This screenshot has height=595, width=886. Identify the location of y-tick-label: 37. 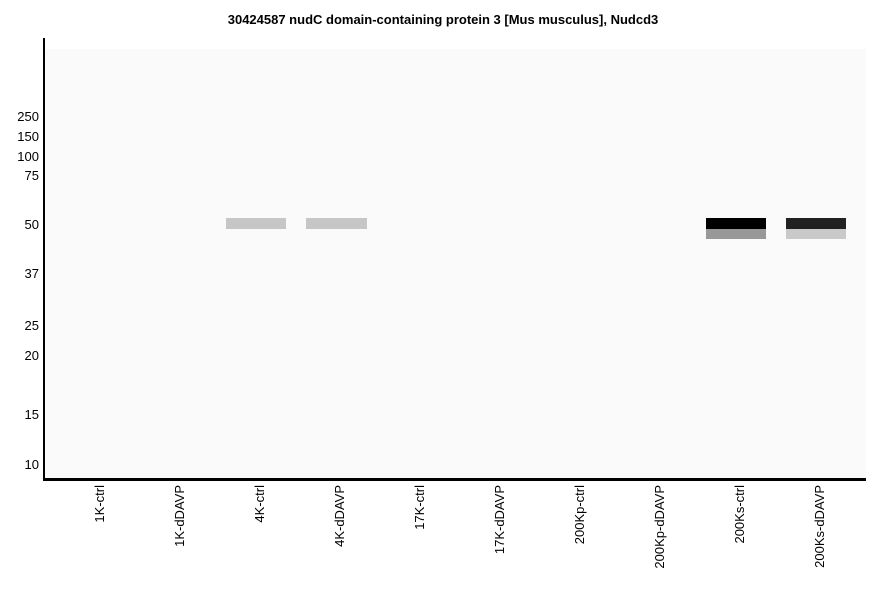
(31, 273).